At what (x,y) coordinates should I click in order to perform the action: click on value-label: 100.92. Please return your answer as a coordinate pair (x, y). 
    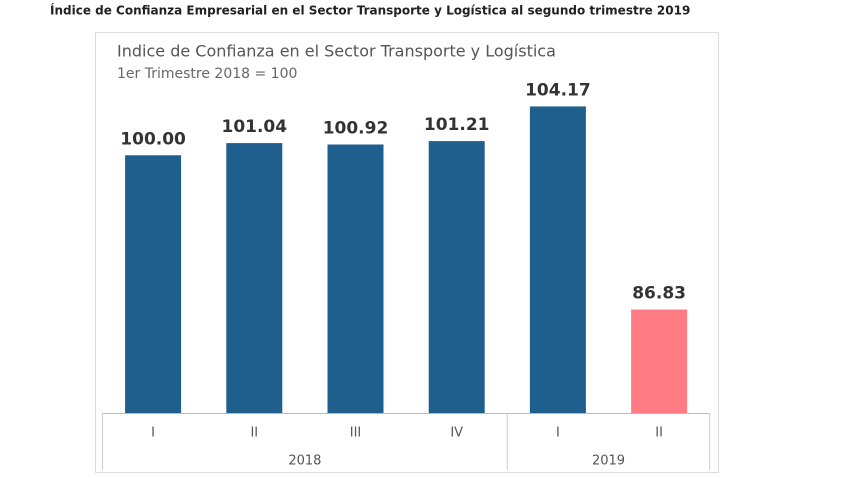
    Looking at the image, I should click on (356, 129).